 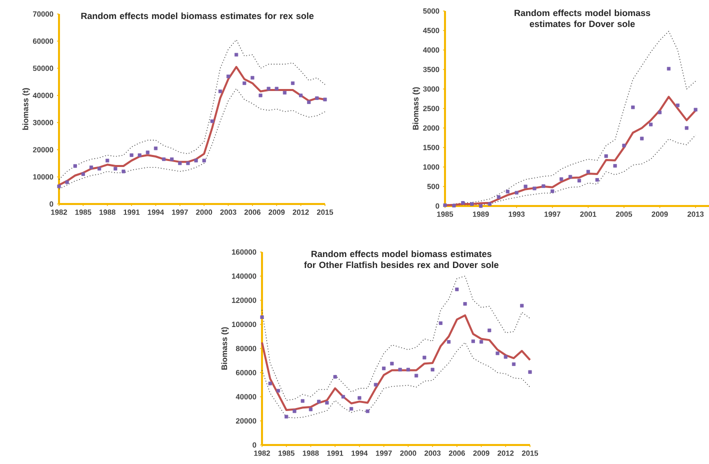 I want to click on chart-title: Random effects model biomass estimates for Dover sole, so click(x=582, y=19).